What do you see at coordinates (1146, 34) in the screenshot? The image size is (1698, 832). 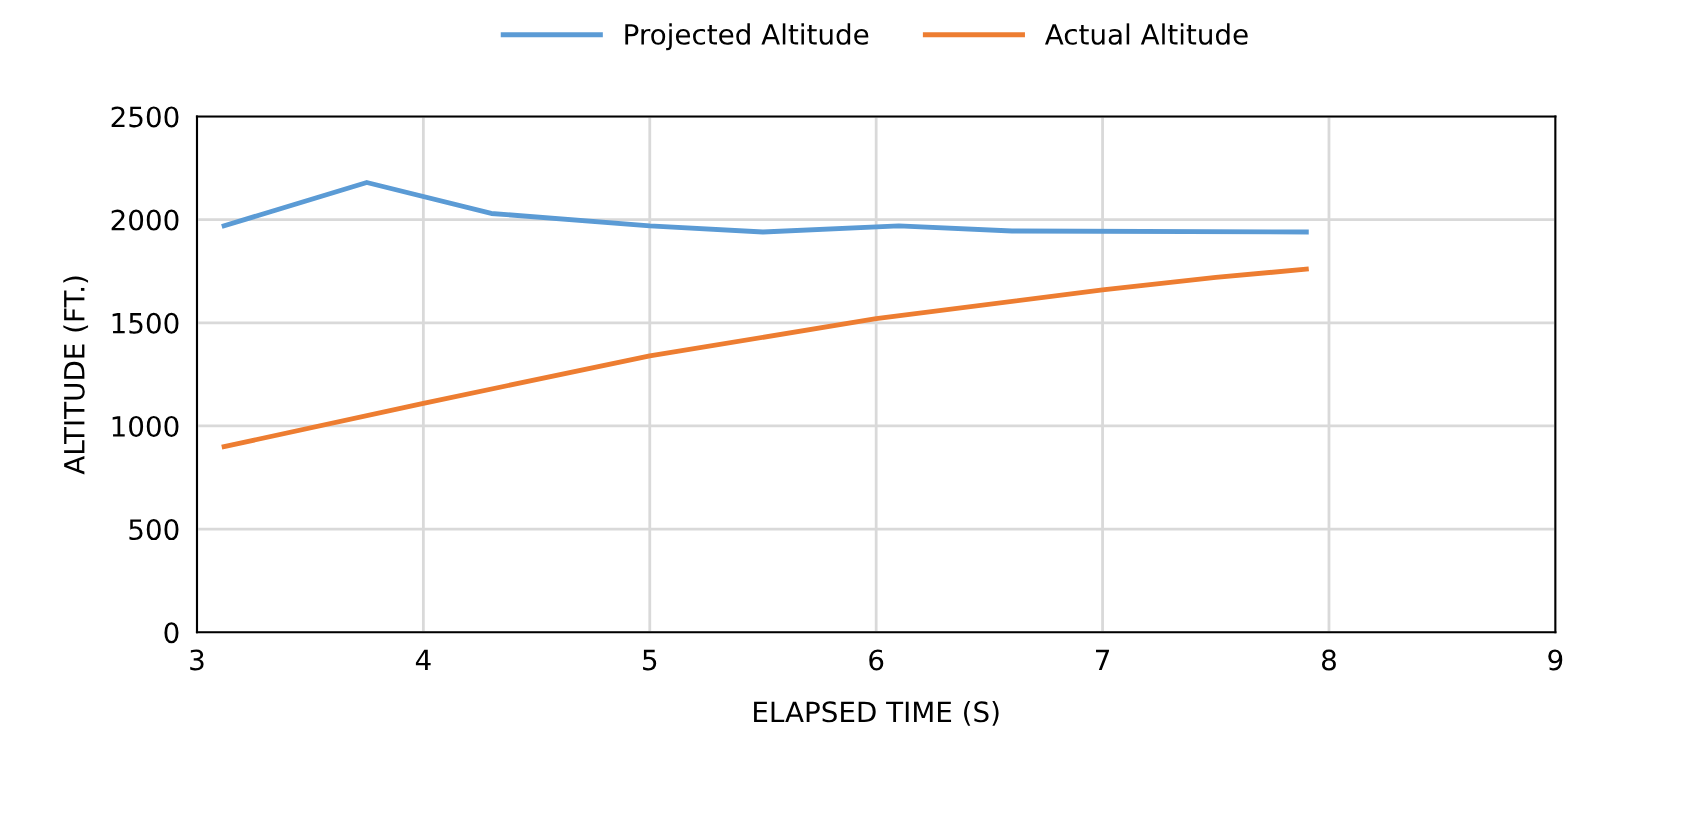 I see `legend-label: Actual Altitude` at bounding box center [1146, 34].